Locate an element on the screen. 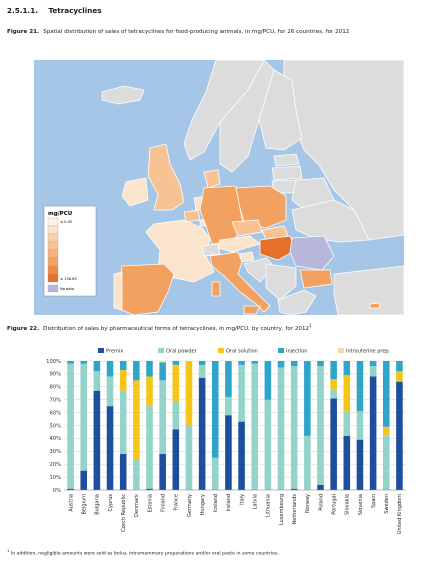 The width and height of the screenshot is (435, 587). legend-max-label: ≥ 0.05 is located at coordinates (66, 222).